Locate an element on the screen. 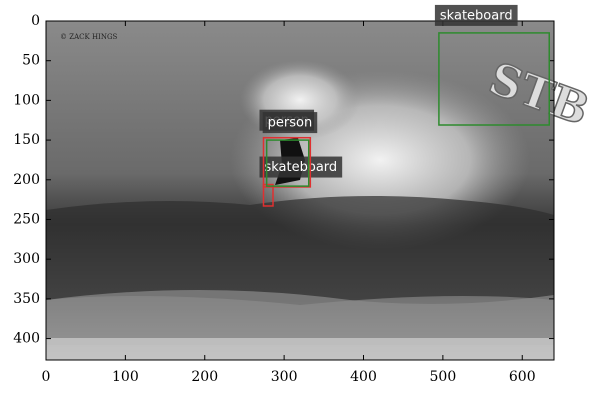 The image size is (600, 400). y-tick-label: 0 is located at coordinates (35, 21).